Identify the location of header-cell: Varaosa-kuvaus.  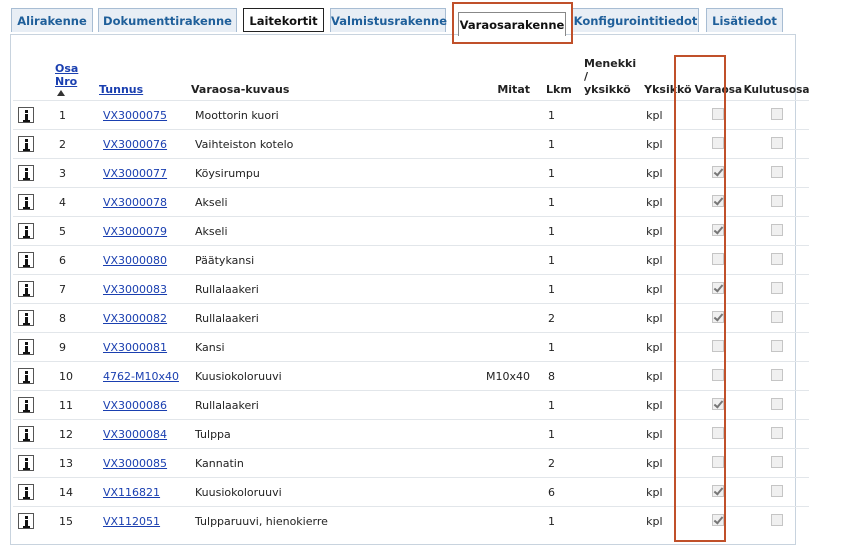
(330, 75).